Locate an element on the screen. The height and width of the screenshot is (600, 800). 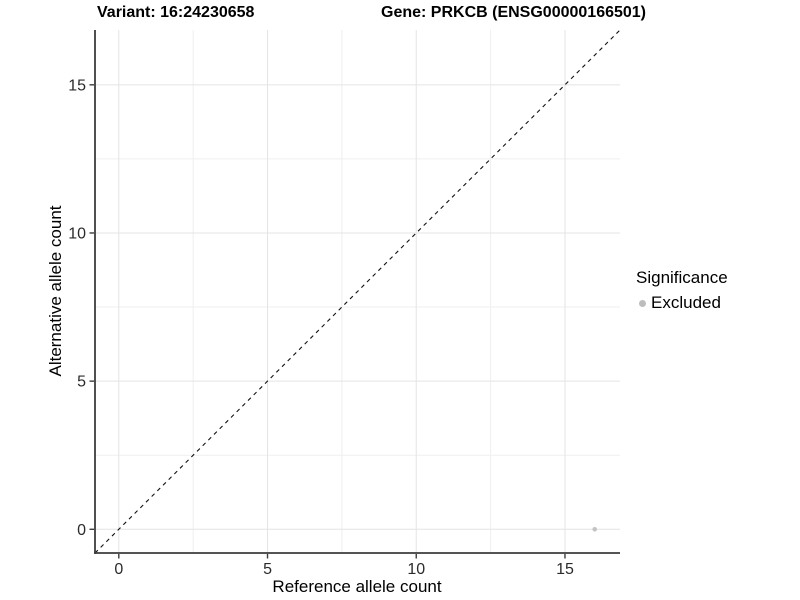
y-tick-label: 10 is located at coordinates (77, 233).